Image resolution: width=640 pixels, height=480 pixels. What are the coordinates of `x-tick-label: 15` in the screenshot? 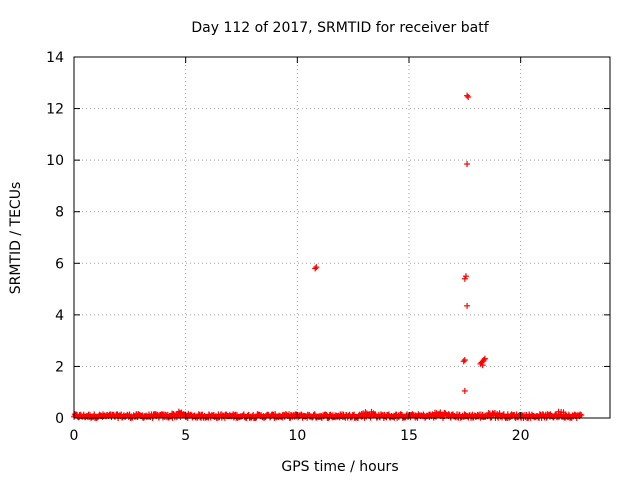 It's located at (409, 436).